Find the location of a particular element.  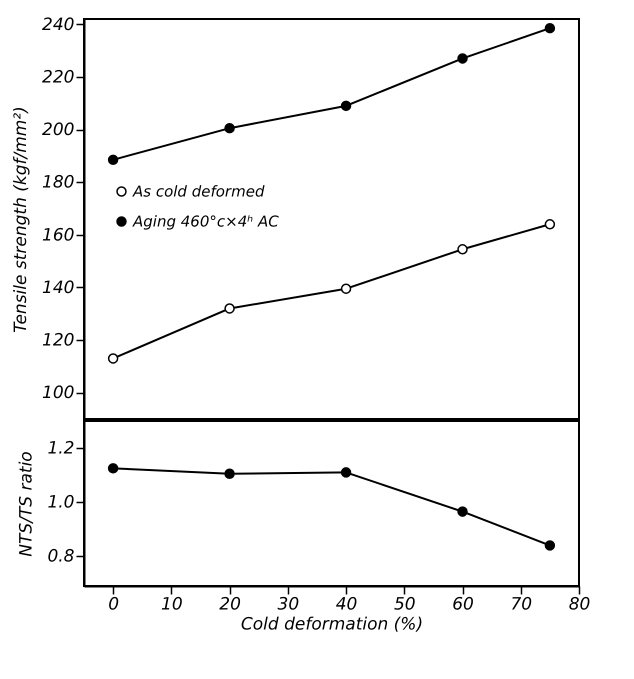

x-tick-label: 10 is located at coordinates (172, 604).